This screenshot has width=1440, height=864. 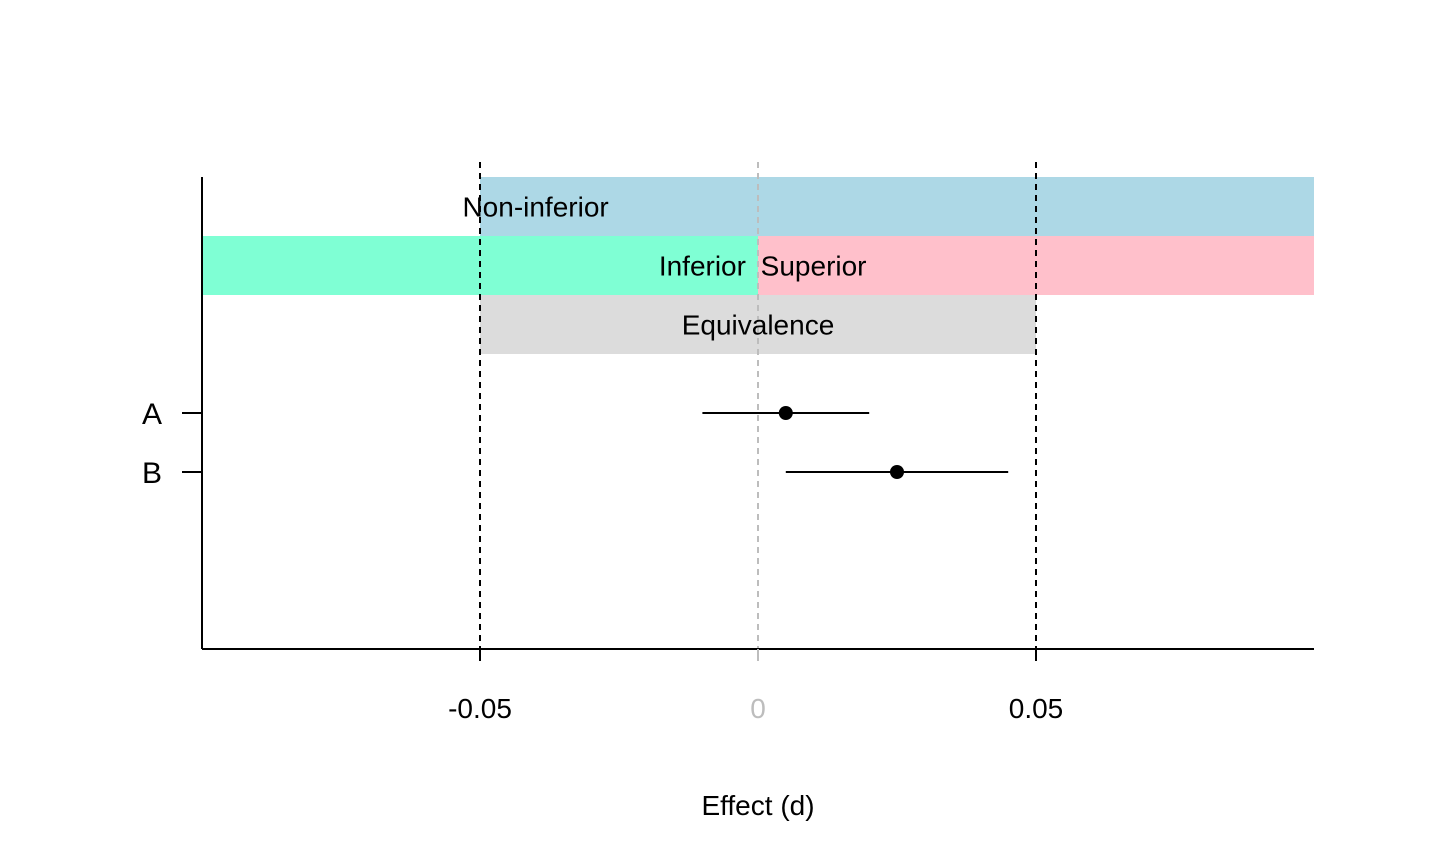 I want to click on x-tick-label: 0, so click(x=758, y=708).